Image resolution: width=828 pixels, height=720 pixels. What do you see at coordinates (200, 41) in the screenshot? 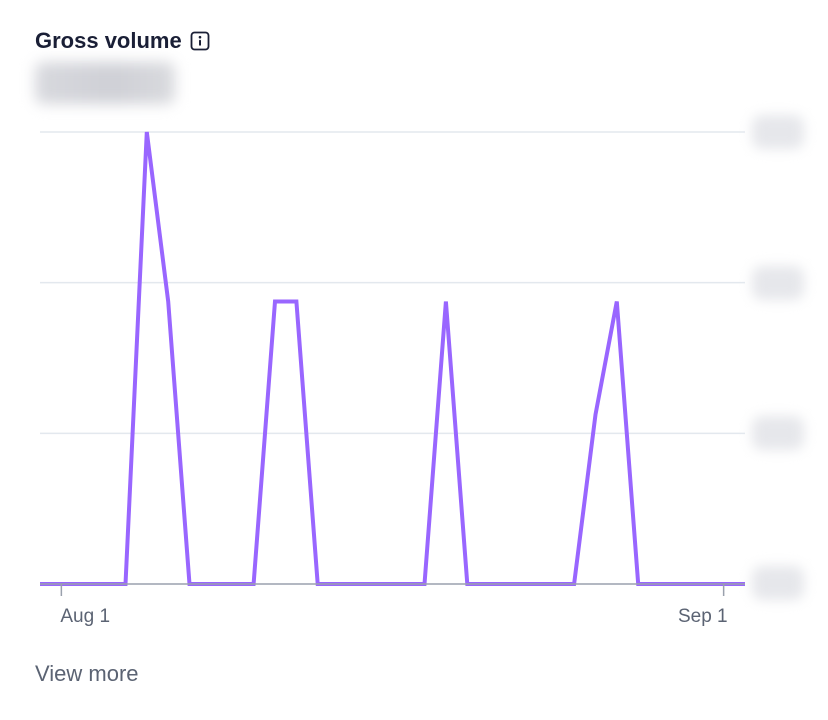
I see `info-icon` at bounding box center [200, 41].